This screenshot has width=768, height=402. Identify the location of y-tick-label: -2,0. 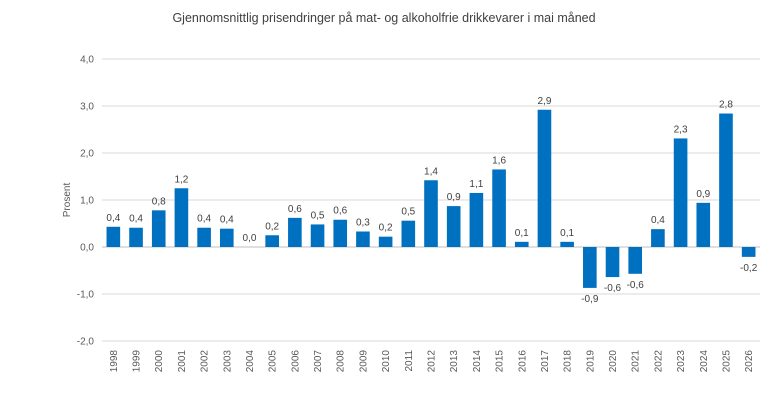
(86, 342).